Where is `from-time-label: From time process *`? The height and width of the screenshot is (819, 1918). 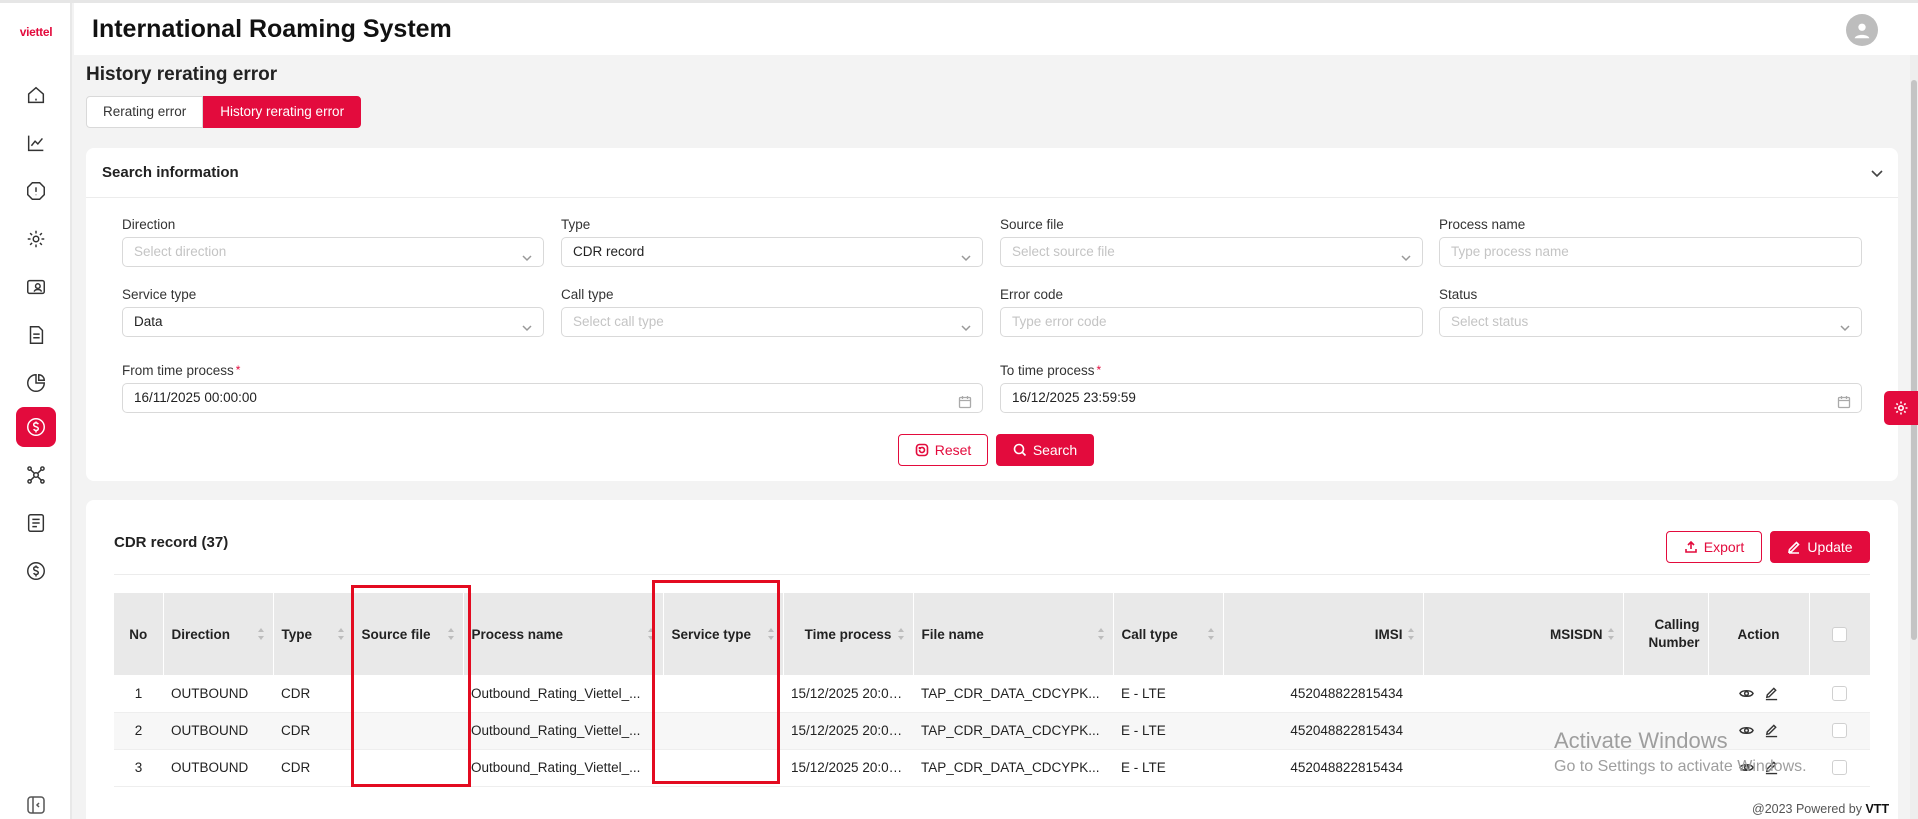 from-time-label: From time process * is located at coordinates (181, 370).